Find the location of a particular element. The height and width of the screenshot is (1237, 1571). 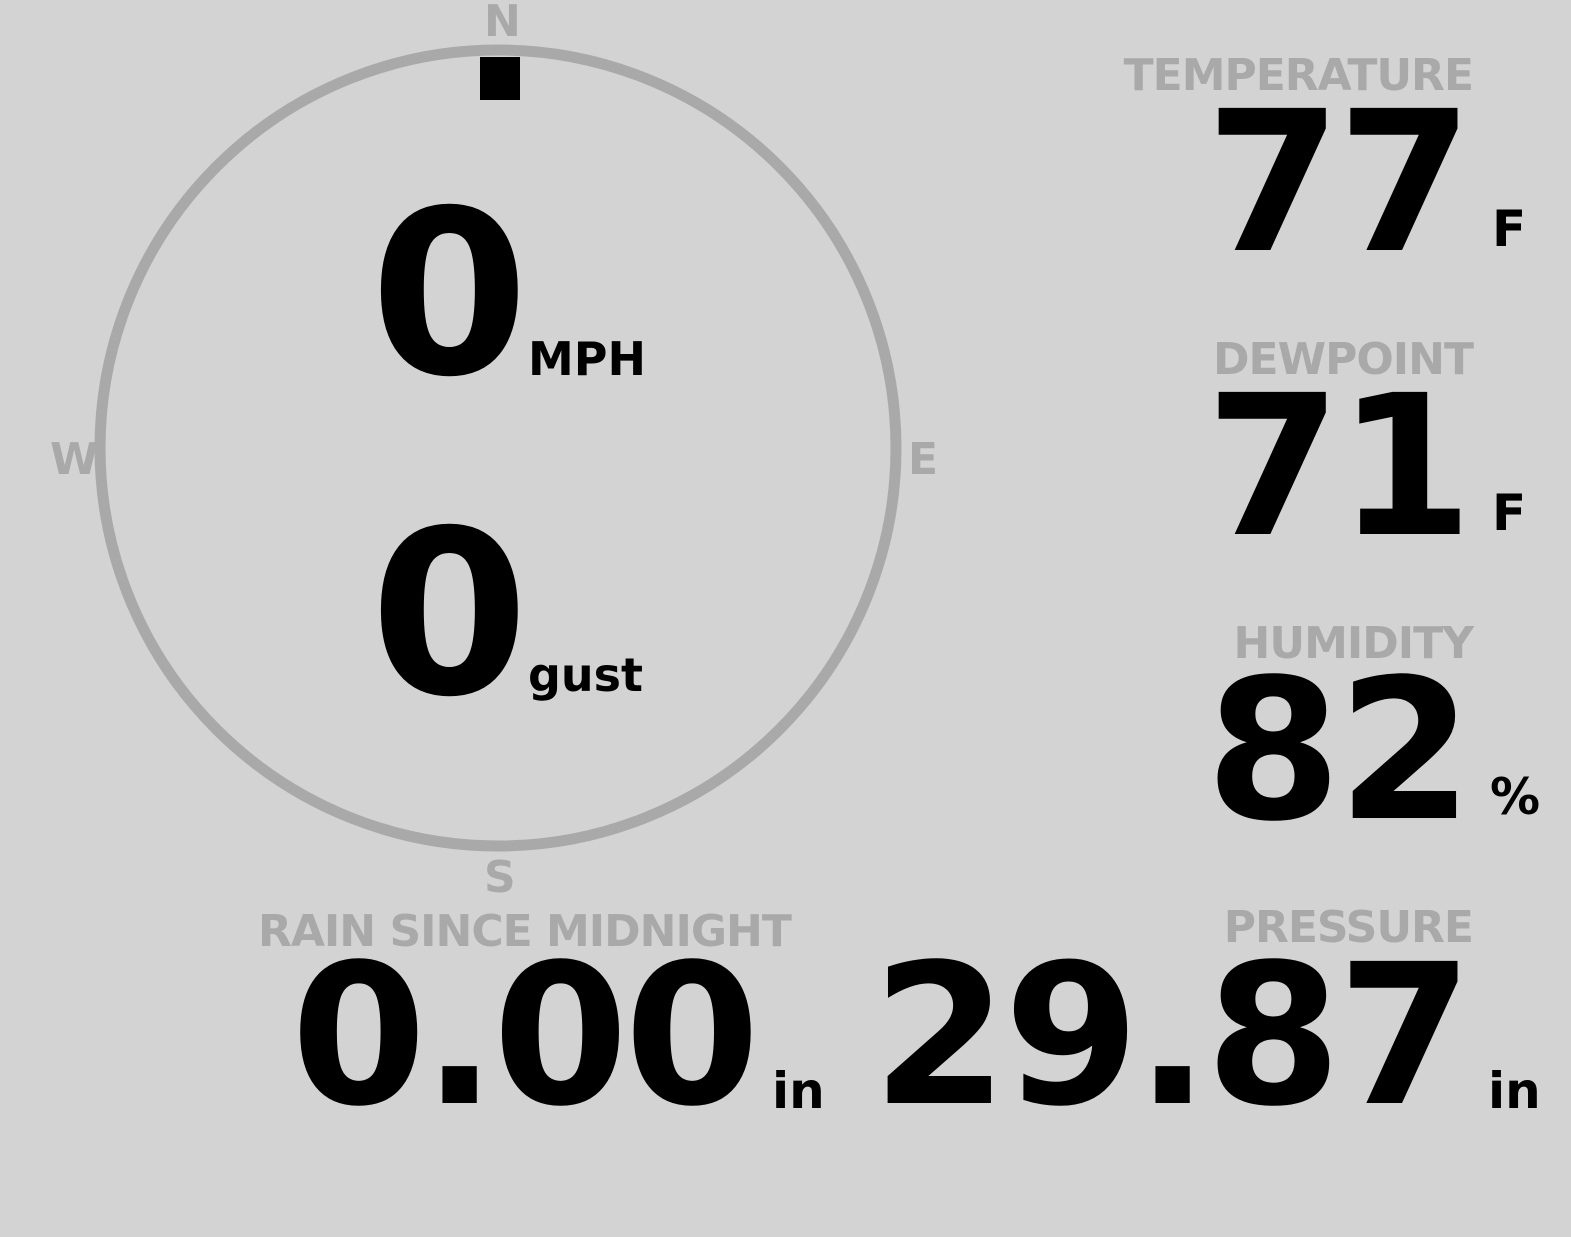

dewpoint-value: 71 is located at coordinates (1339, 466).